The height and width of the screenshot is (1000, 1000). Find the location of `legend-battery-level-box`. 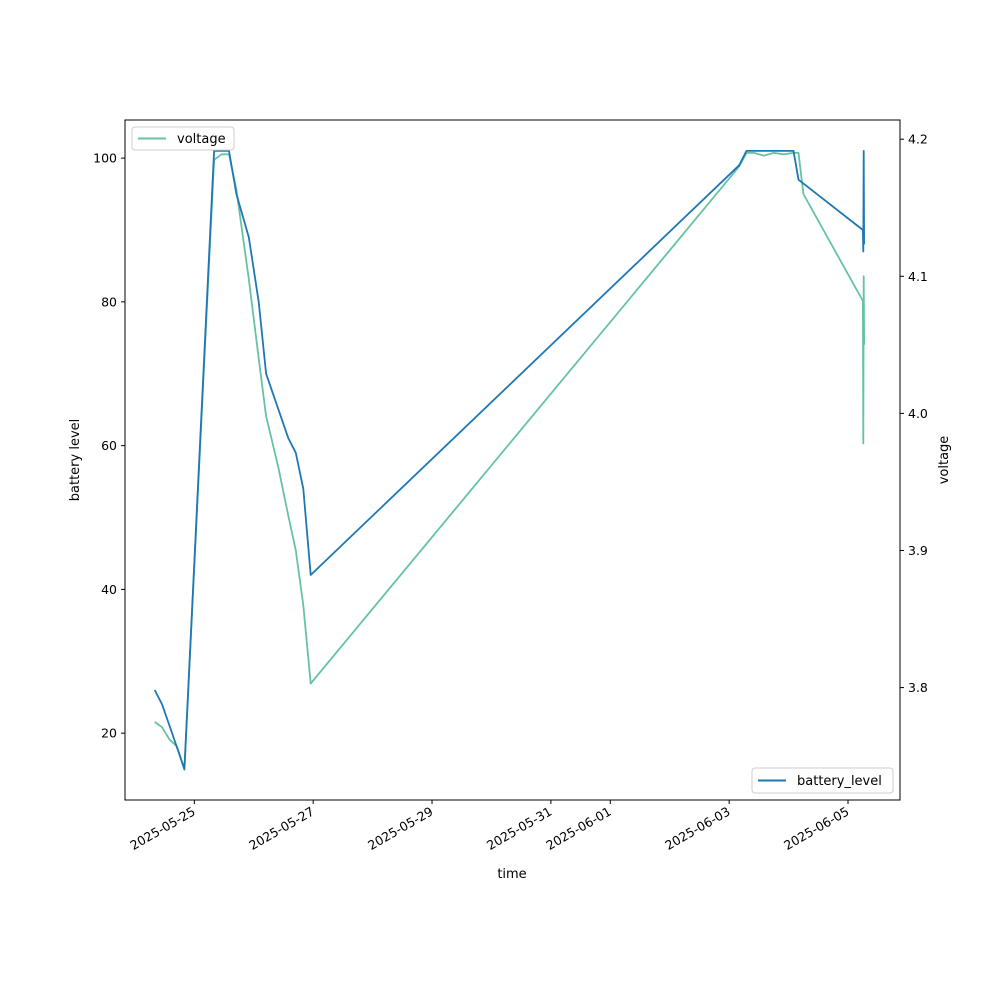

legend-battery-level-box is located at coordinates (822, 780).